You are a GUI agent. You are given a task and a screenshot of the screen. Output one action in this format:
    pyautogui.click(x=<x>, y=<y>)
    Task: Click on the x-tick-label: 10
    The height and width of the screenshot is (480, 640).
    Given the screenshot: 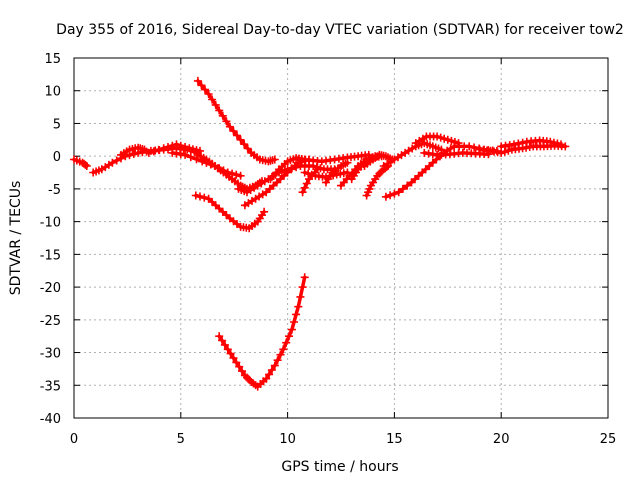 What is the action you would take?
    pyautogui.click(x=287, y=439)
    